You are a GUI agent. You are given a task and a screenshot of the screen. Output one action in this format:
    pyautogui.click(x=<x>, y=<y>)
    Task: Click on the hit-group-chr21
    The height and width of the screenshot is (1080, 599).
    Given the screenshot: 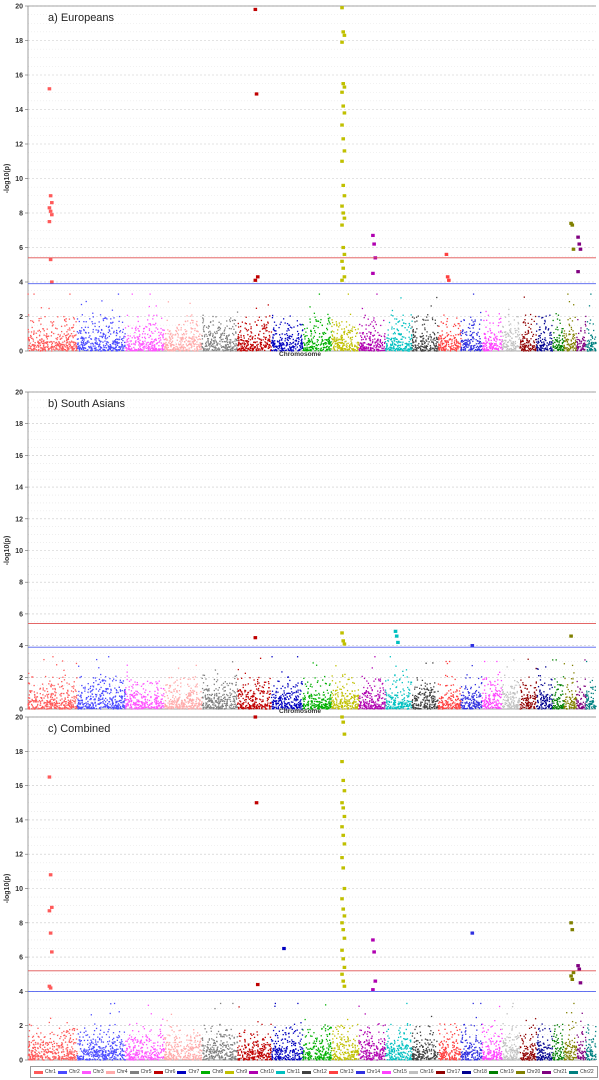 What is the action you would take?
    pyautogui.click(x=579, y=254)
    